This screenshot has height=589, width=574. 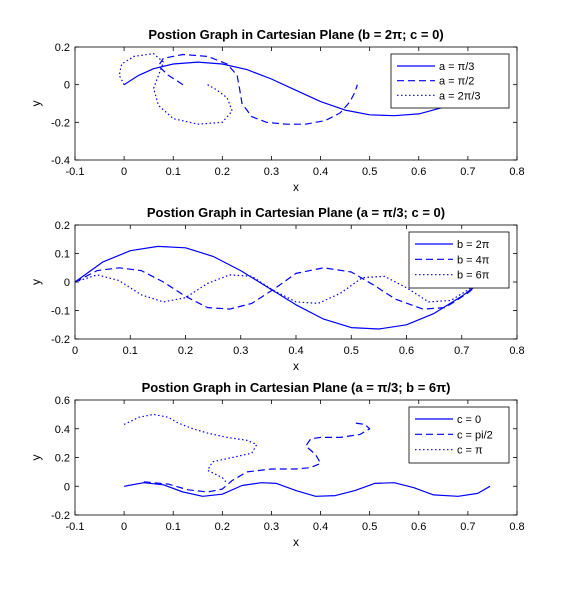 I want to click on y-tick-label: 0.1, so click(x=62, y=255).